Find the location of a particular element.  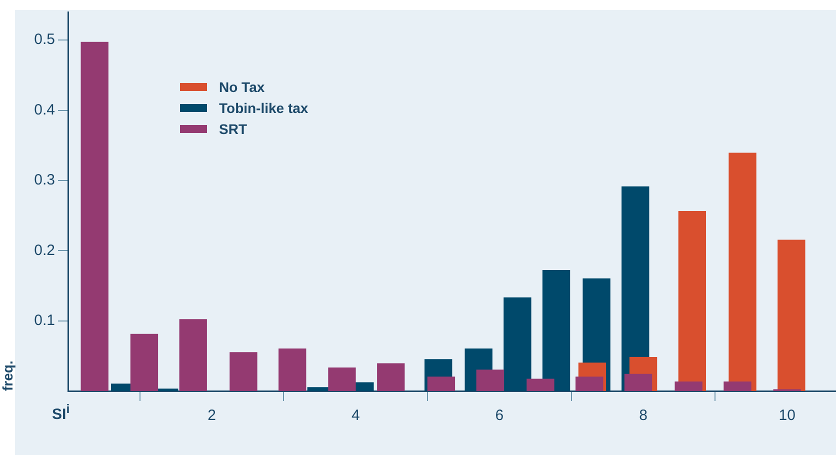

legend-label: No Tax is located at coordinates (242, 86).